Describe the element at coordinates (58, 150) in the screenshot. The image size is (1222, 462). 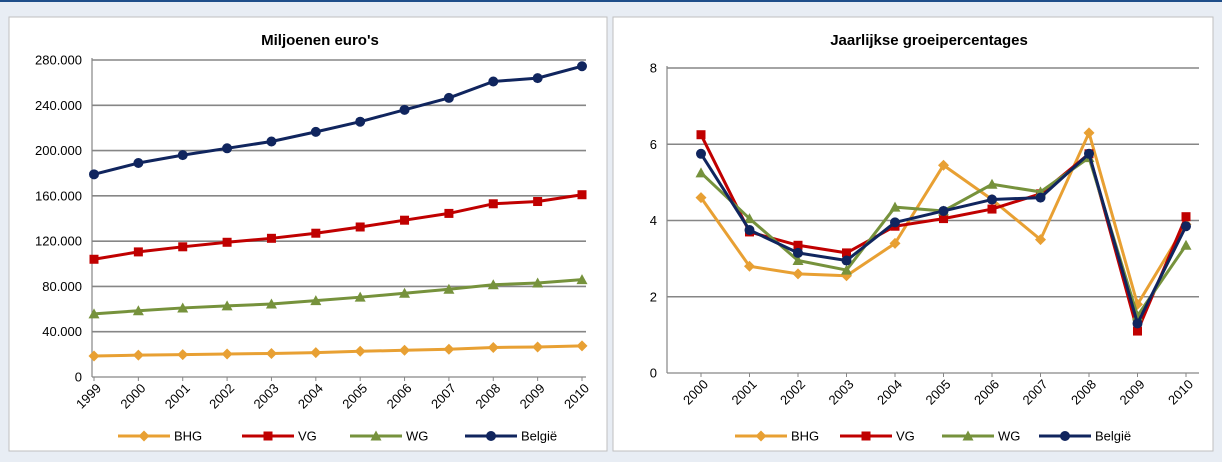
I see `y-tick-label: 200.000` at that location.